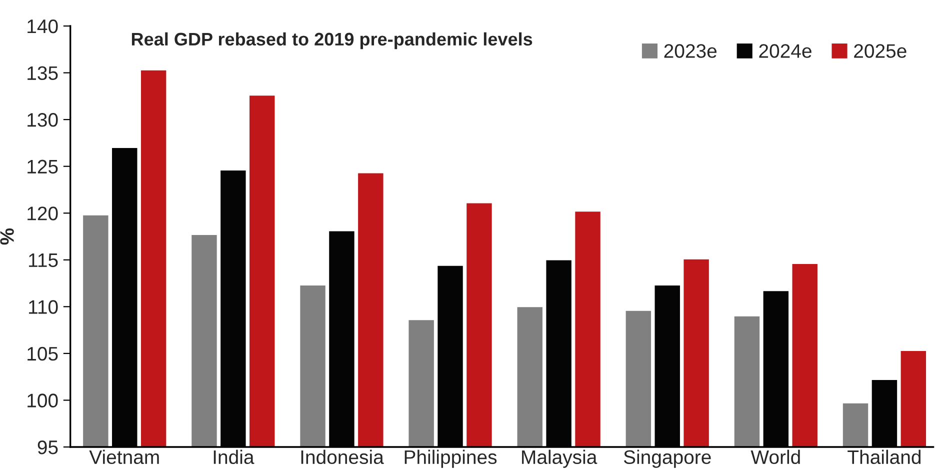 This screenshot has width=938, height=473. Describe the element at coordinates (43, 73) in the screenshot. I see `y-tick-label: 135` at that location.